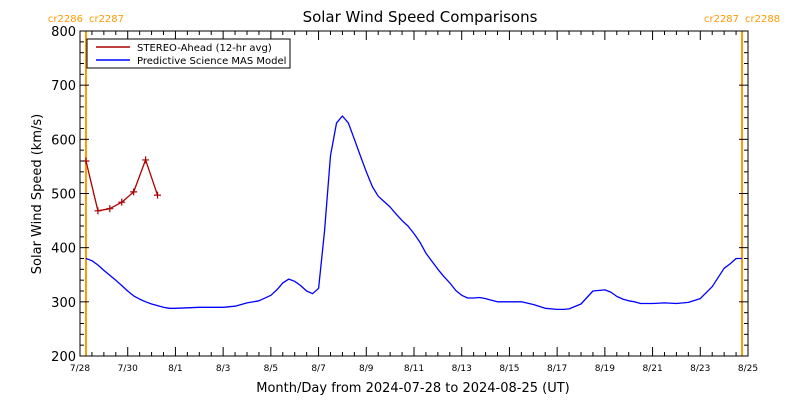  Describe the element at coordinates (605, 369) in the screenshot. I see `x-tick-label: 8/19` at that location.